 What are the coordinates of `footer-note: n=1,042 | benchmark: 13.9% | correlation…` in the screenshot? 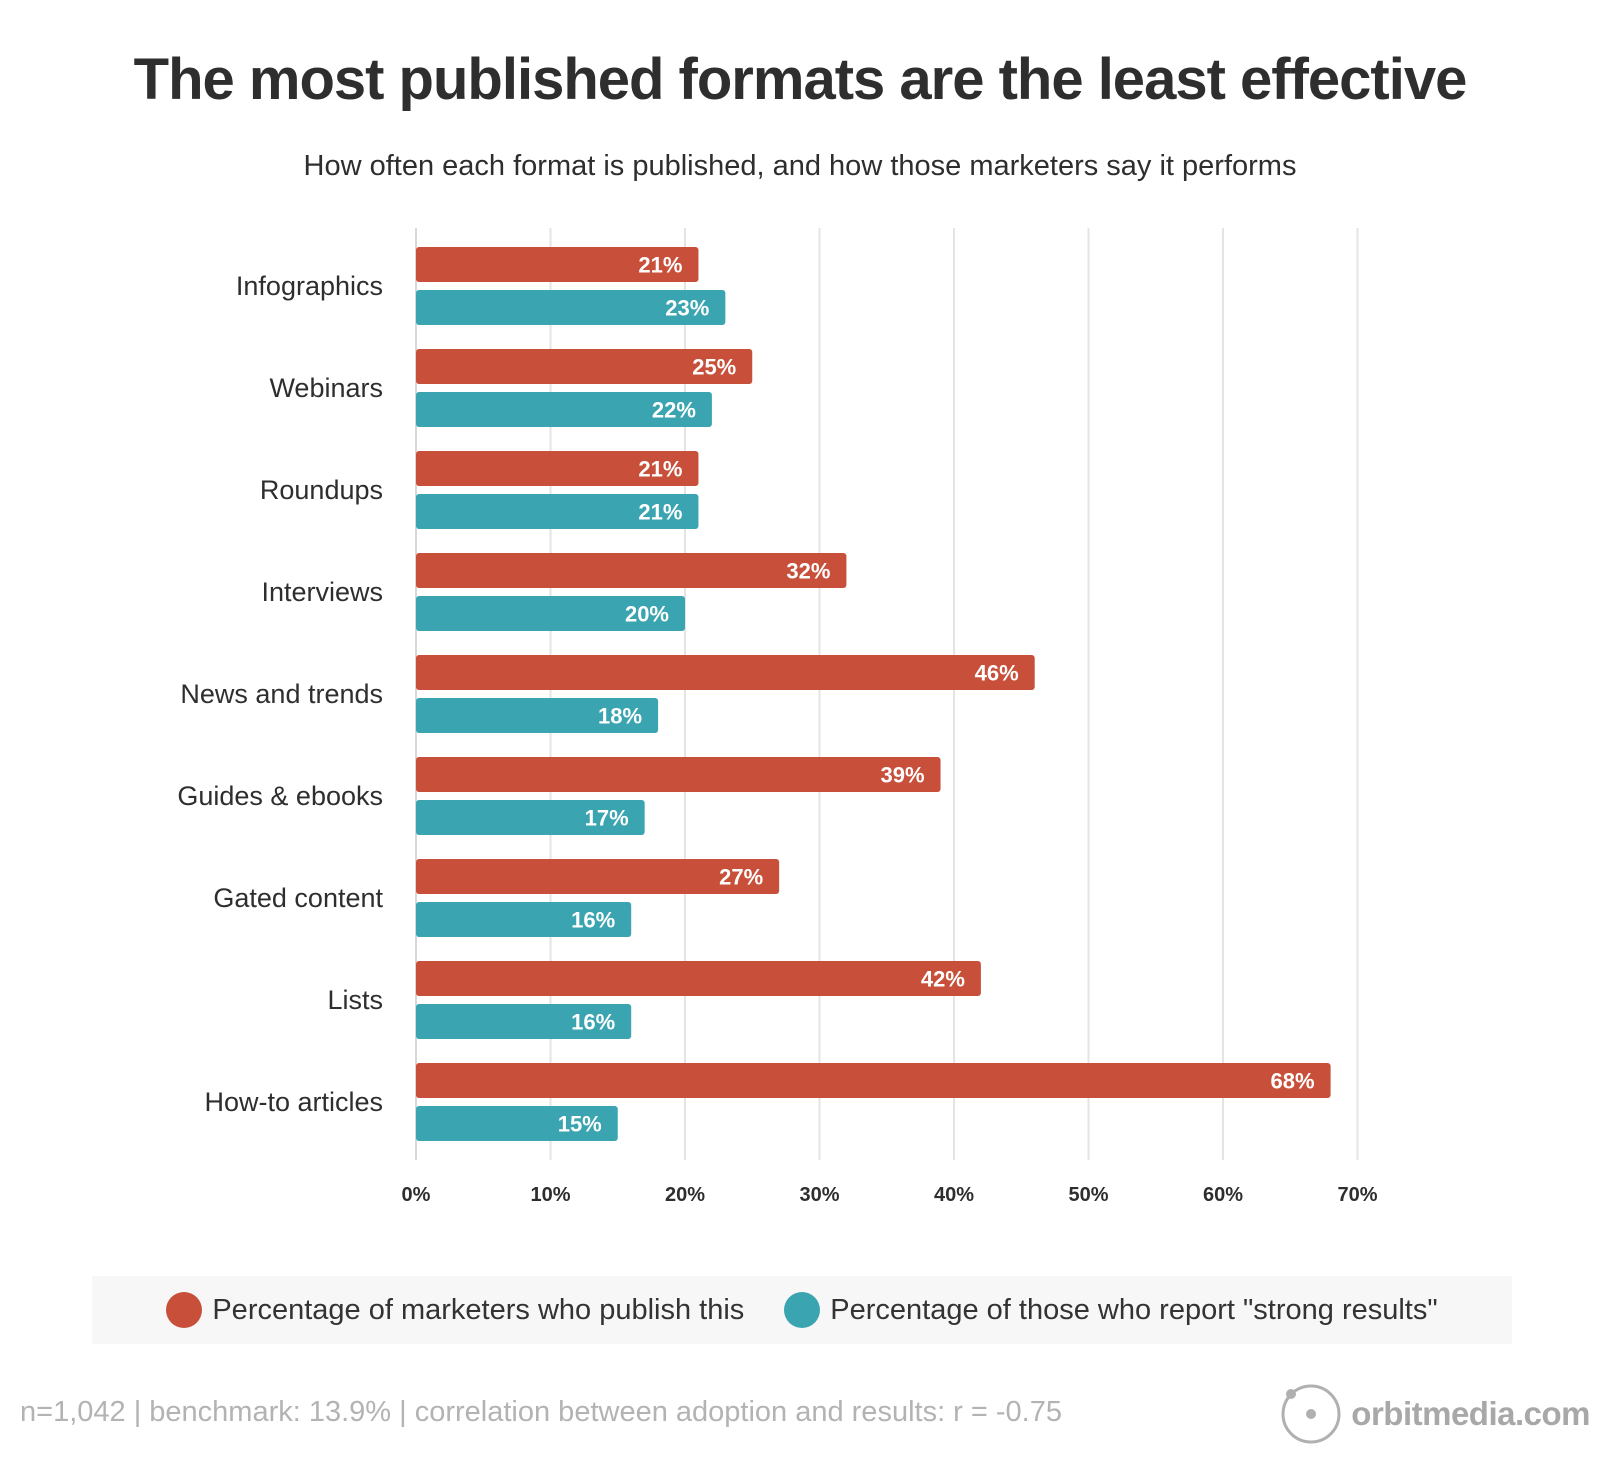 It's located at (541, 1412).